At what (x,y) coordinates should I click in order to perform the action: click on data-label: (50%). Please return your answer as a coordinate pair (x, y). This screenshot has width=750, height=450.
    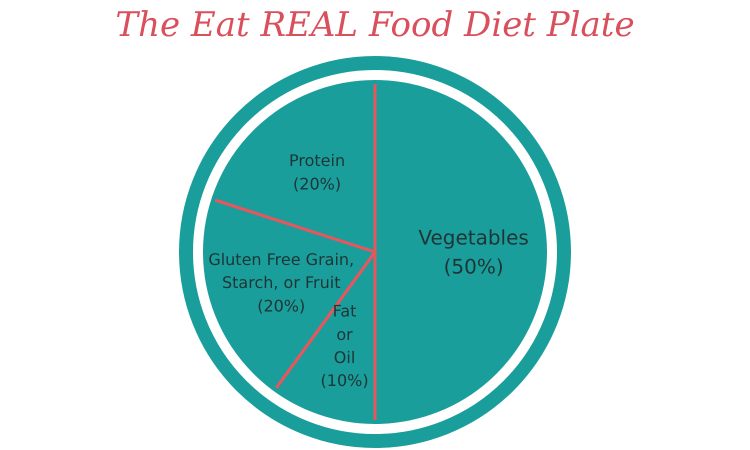
    Looking at the image, I should click on (474, 266).